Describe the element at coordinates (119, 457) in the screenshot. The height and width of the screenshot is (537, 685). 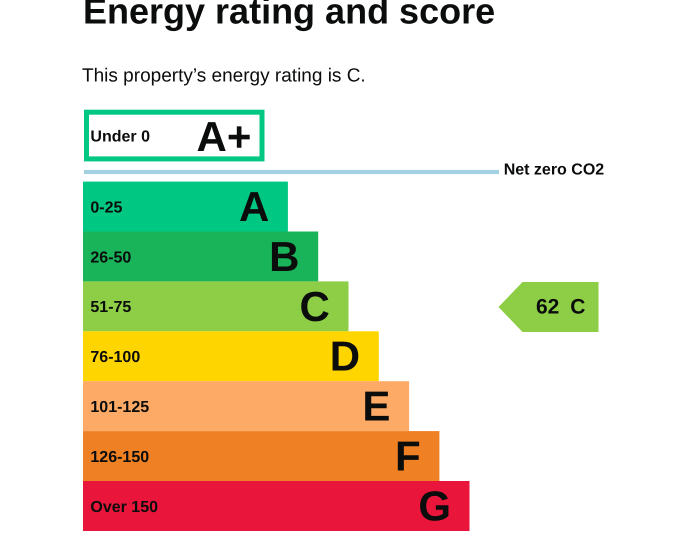
I see `svg-text: 126-150` at that location.